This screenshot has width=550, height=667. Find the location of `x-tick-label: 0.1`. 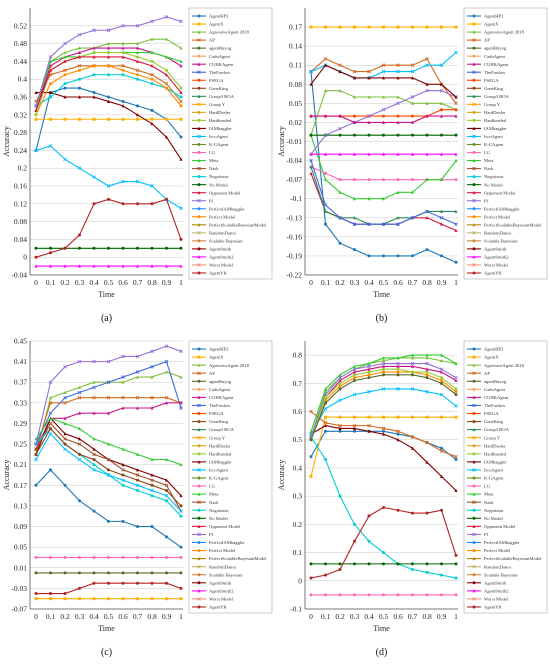

x-tick-label: 0.1 is located at coordinates (326, 282).